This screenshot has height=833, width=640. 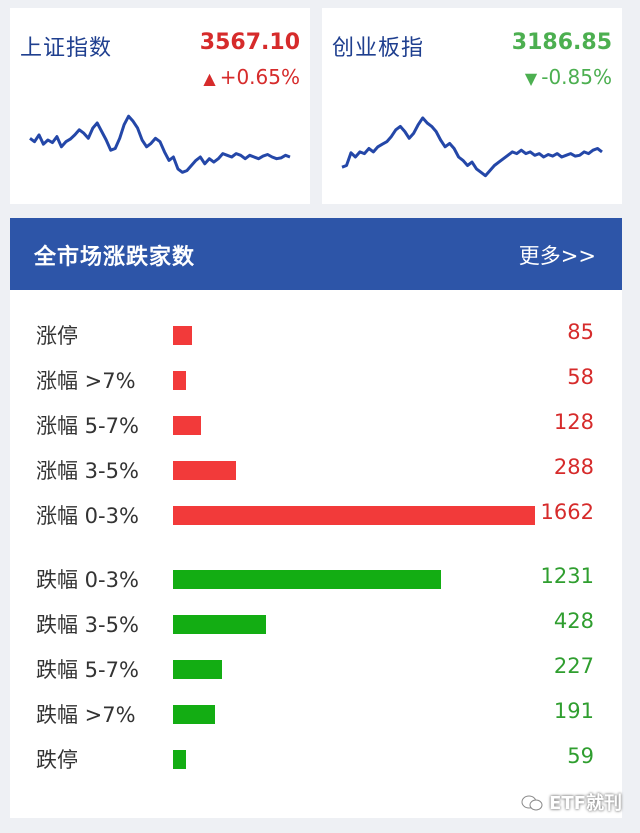 I want to click on breadth-row-label: 跌幅 5-7%, so click(x=87, y=670).